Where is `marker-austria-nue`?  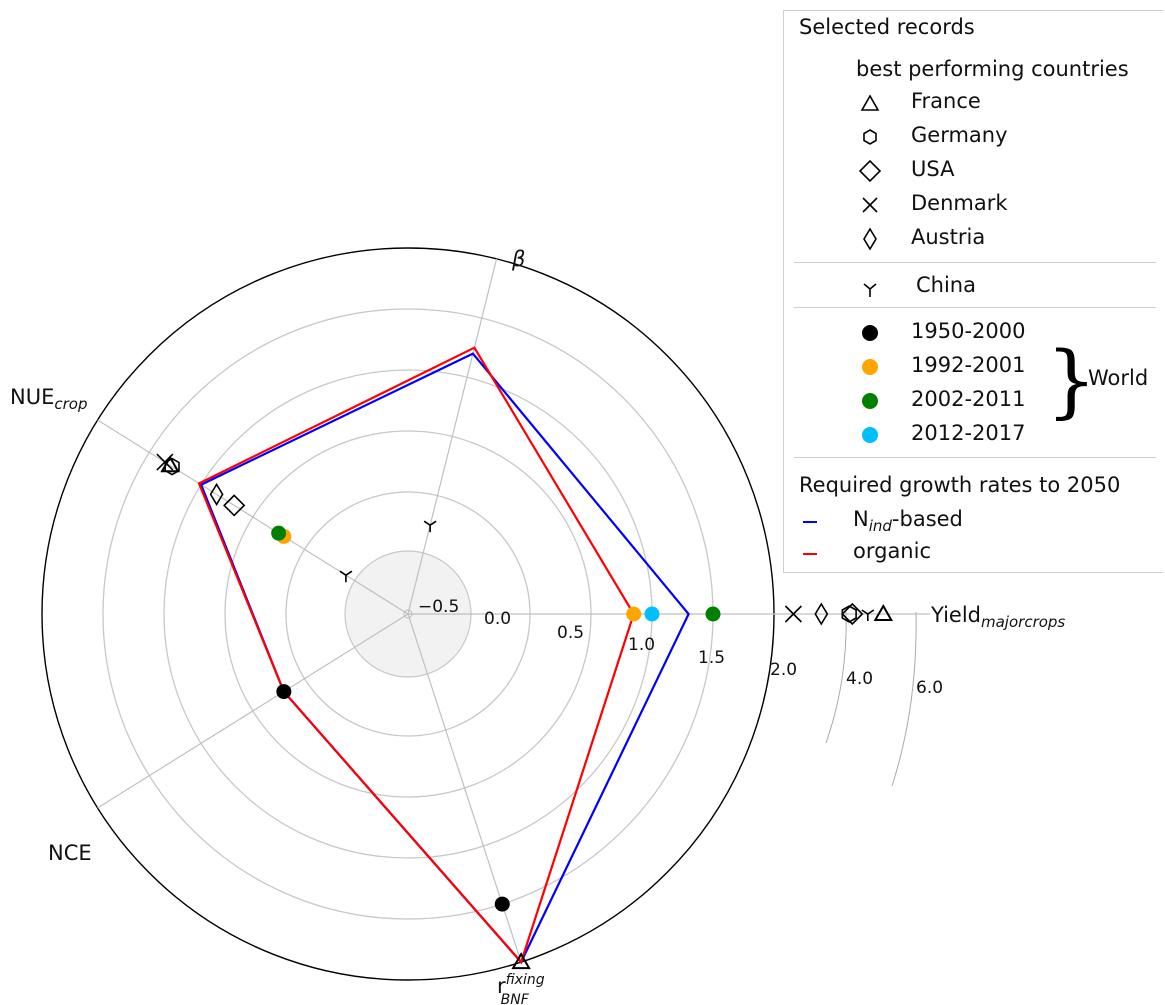 marker-austria-nue is located at coordinates (216, 494).